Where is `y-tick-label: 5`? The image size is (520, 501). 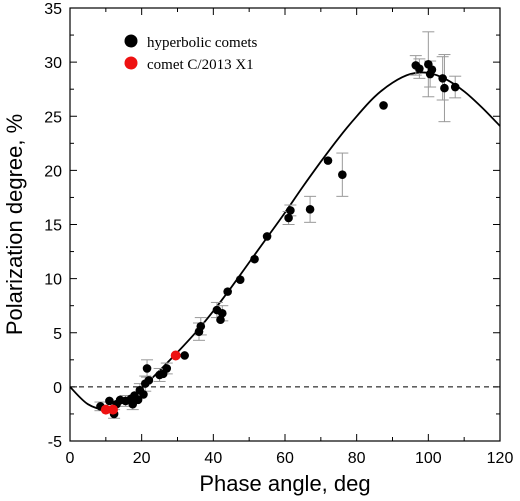 y-tick-label: 5 is located at coordinates (57, 334).